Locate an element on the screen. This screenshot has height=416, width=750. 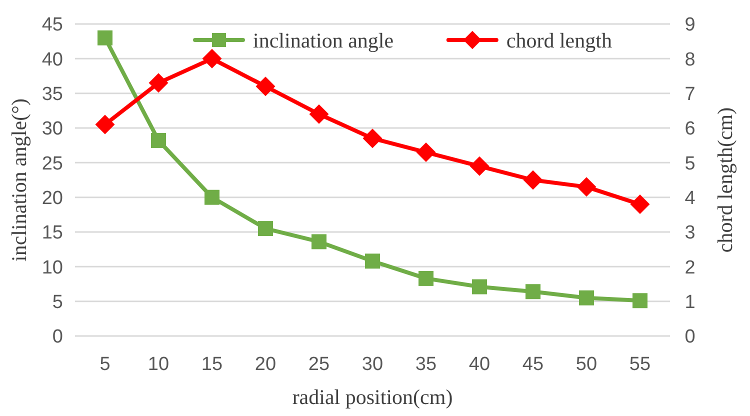
y-tick-label: 10 is located at coordinates (52, 267).